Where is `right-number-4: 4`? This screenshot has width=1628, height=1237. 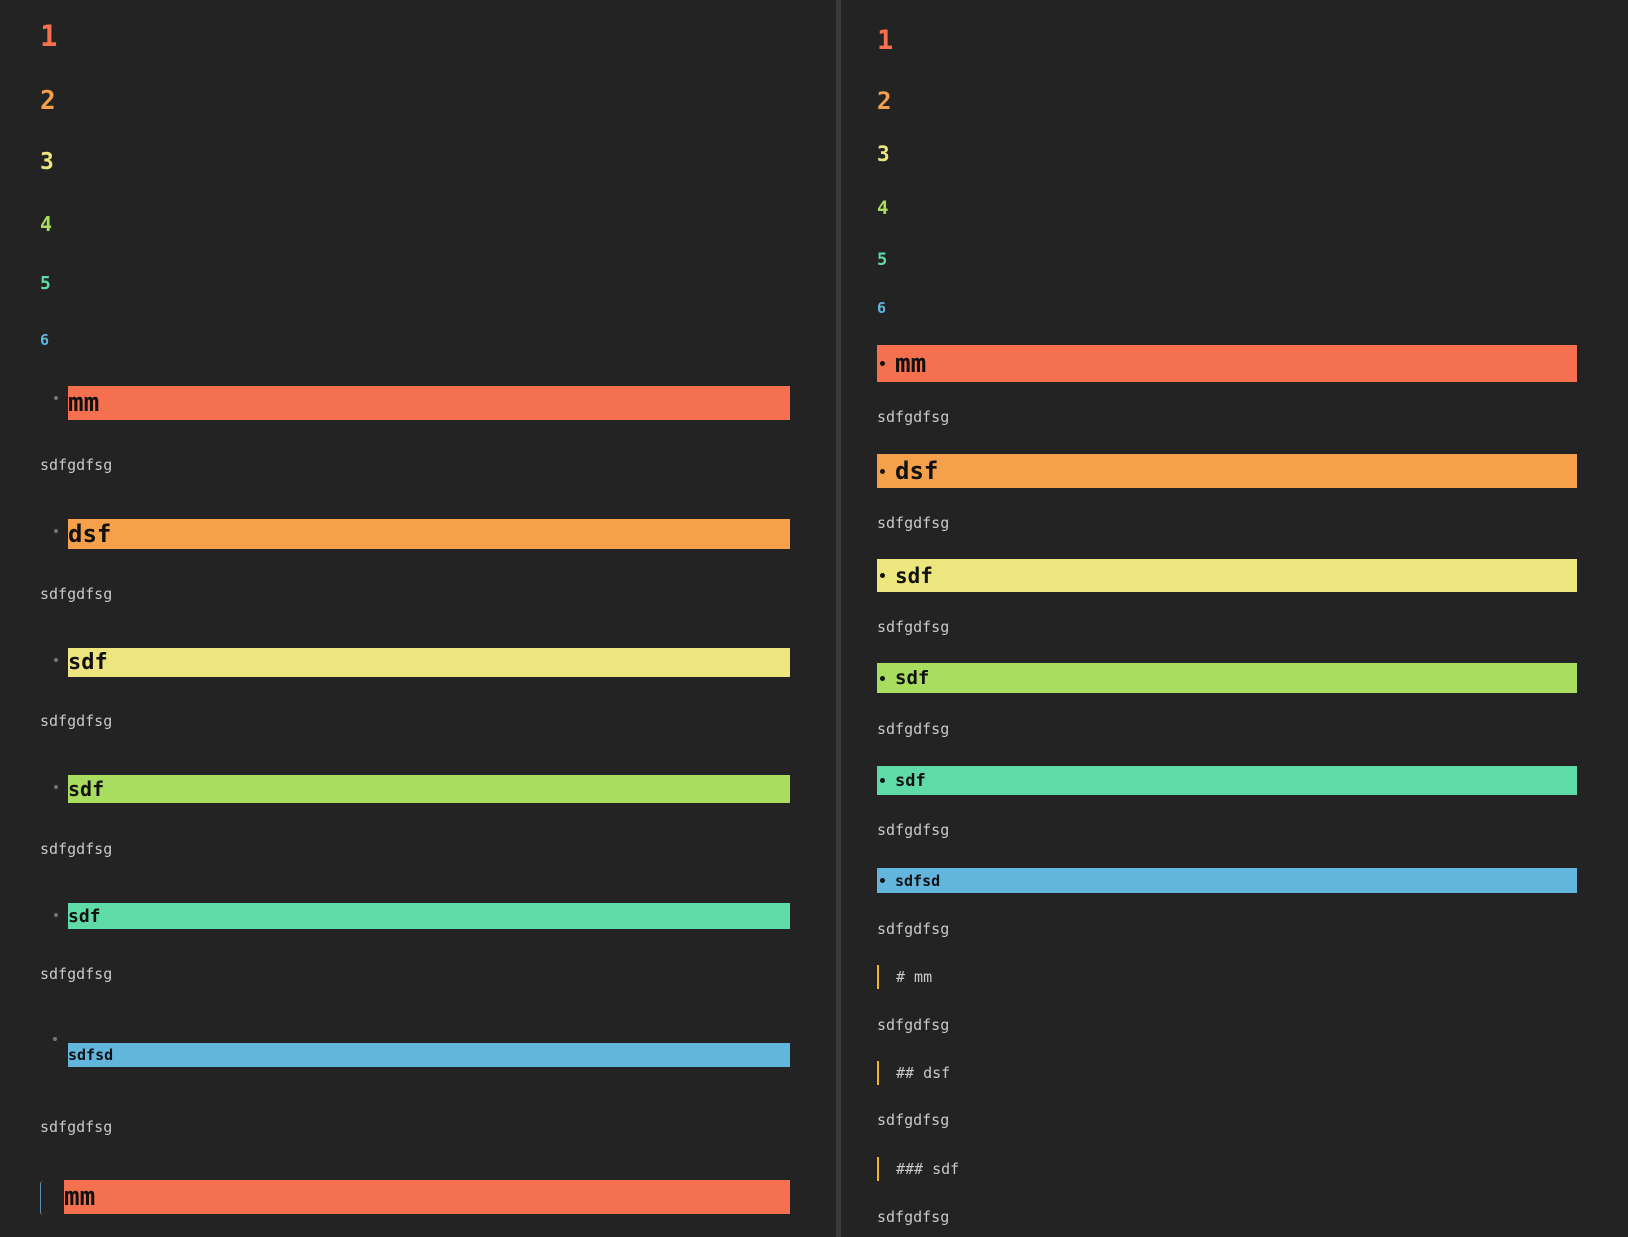
right-number-4: 4 is located at coordinates (883, 208).